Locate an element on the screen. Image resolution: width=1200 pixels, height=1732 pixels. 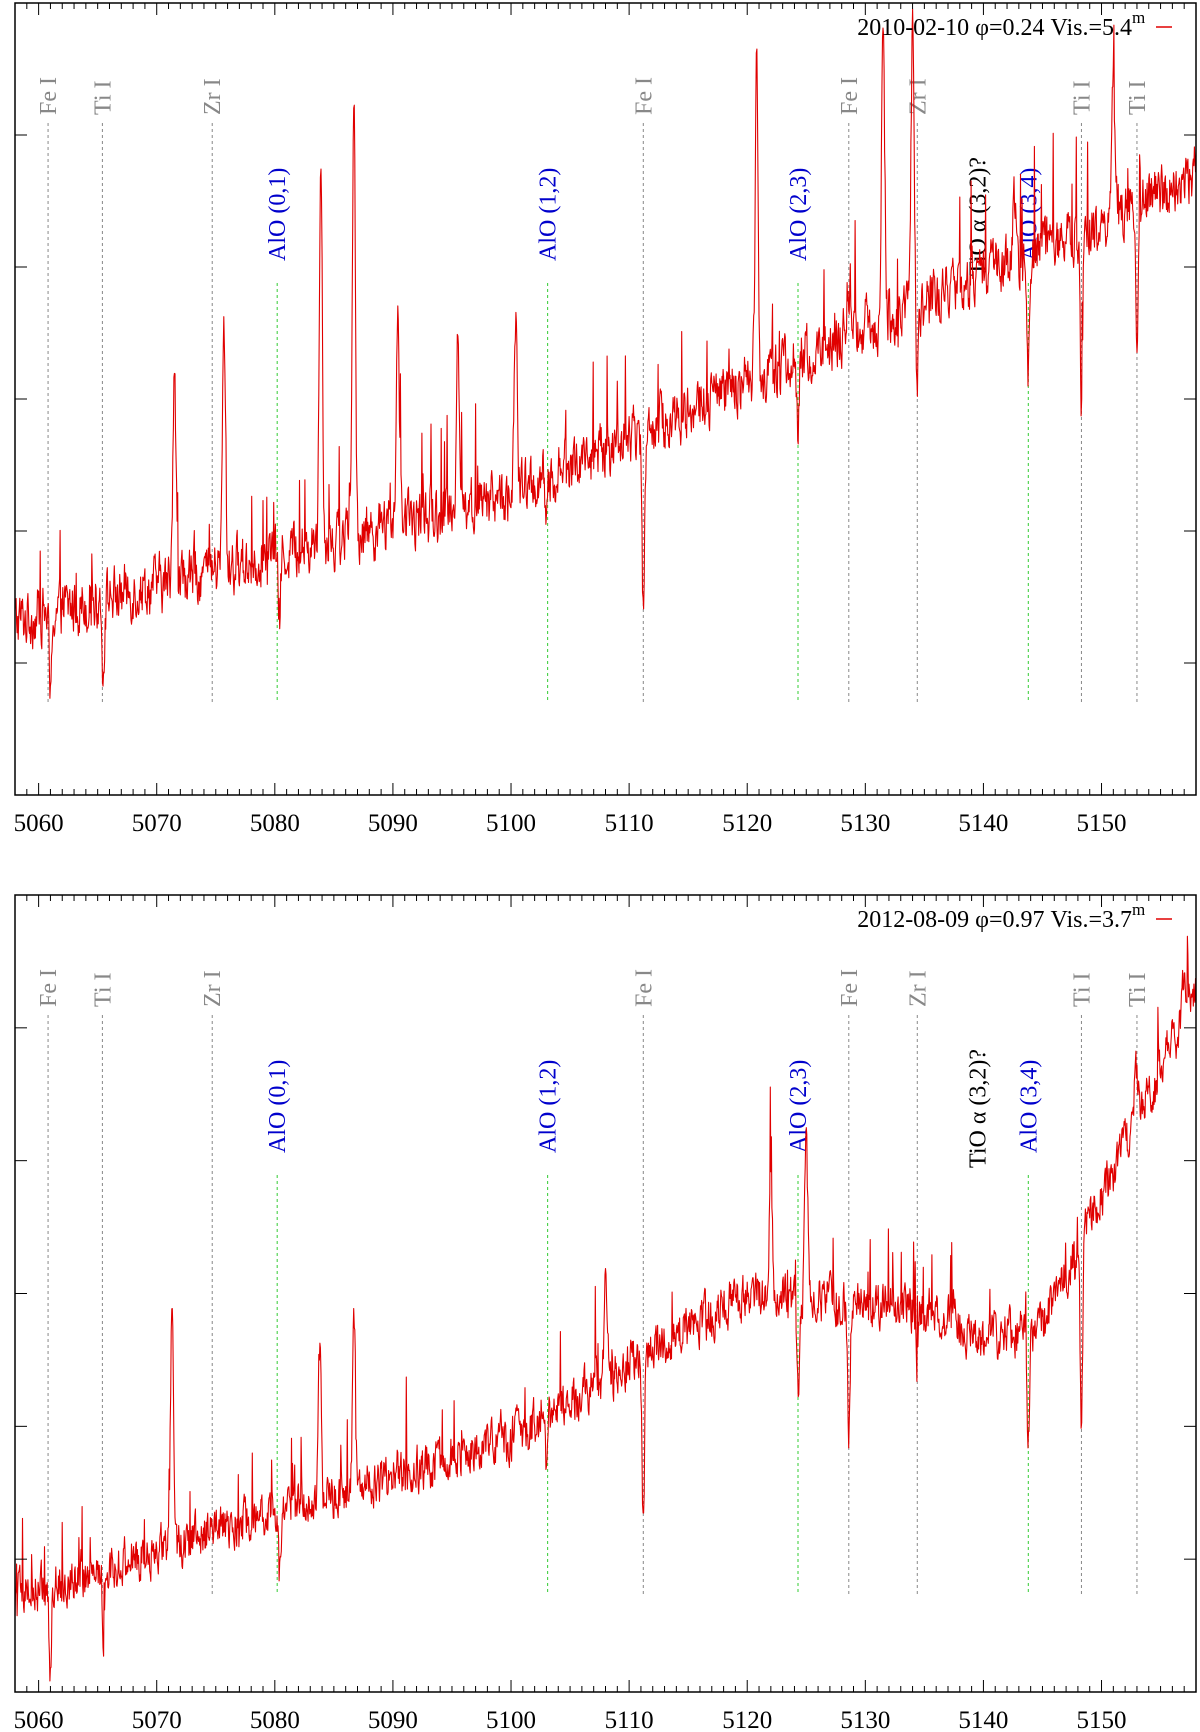
legend-label: 2010-02-10 φ=0.24 Vis.=5.4 is located at coordinates (994, 28).